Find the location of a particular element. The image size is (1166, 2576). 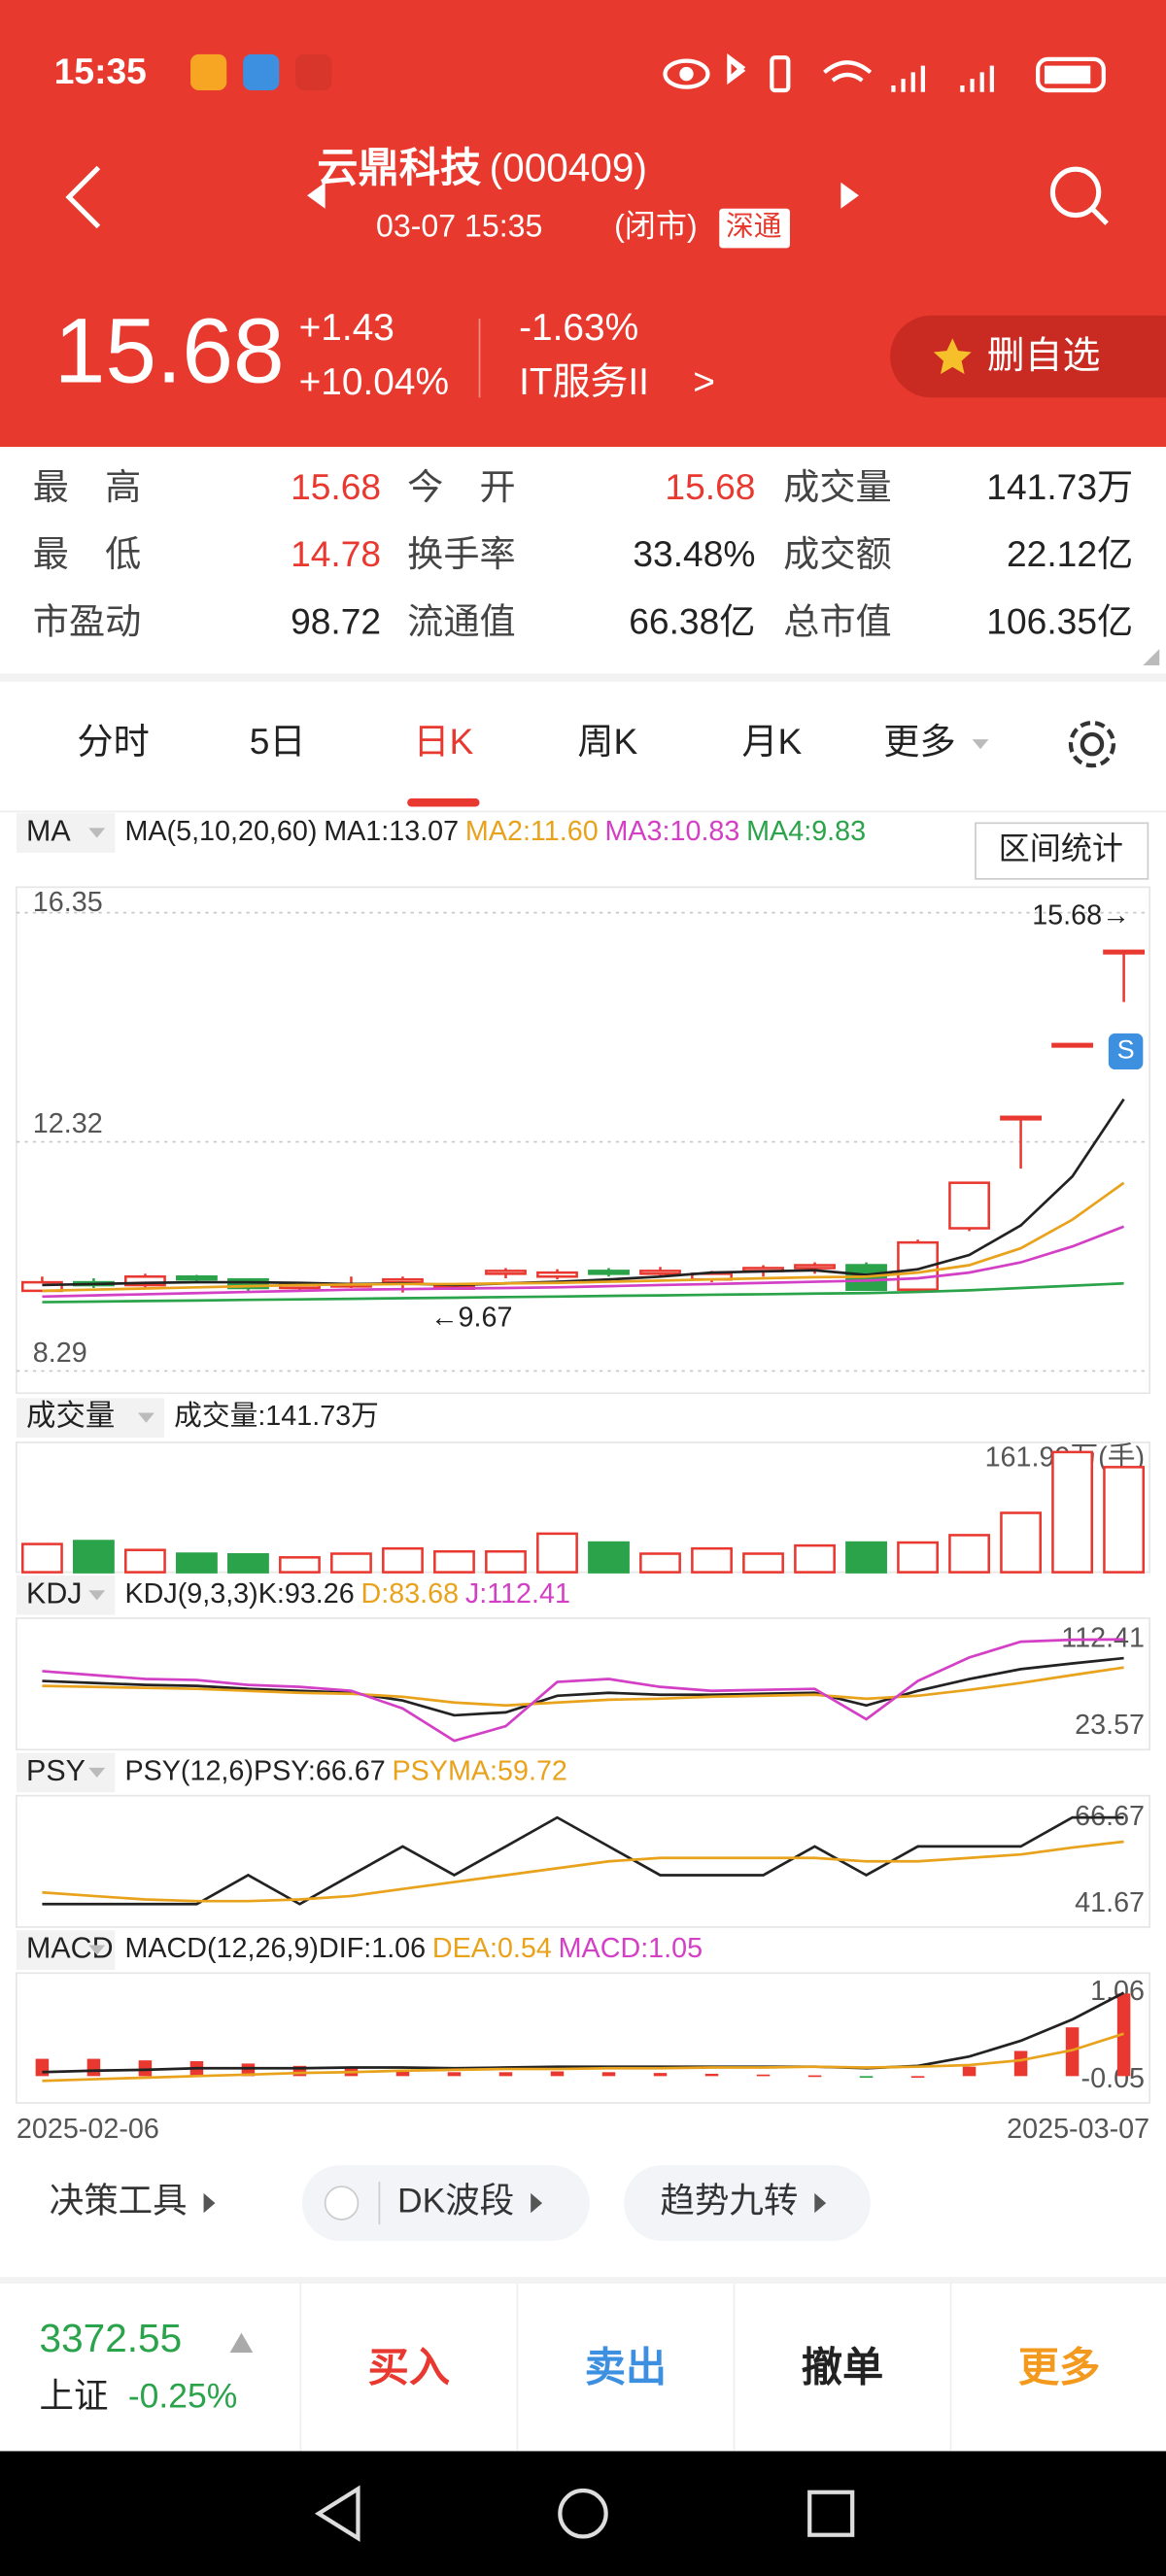

nav-bar is located at coordinates (583, 2513).